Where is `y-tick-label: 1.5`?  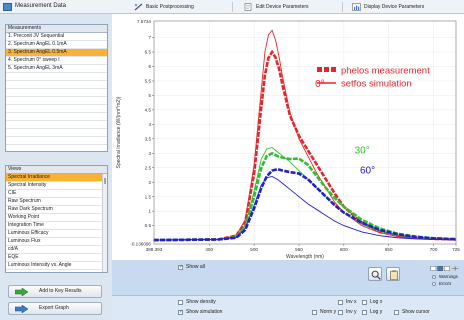 y-tick-label: 1.5 is located at coordinates (148, 196).